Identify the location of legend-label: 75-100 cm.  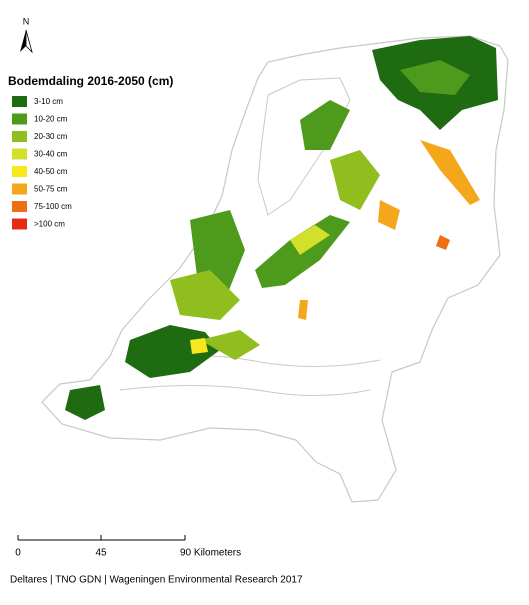
(53, 206).